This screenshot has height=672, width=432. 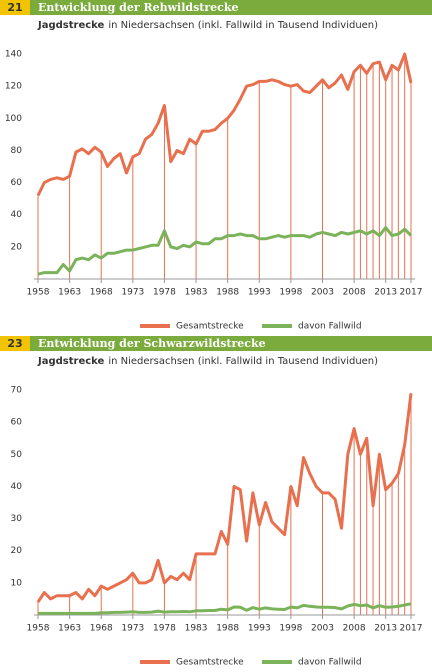 I want to click on chart-title: Entwicklung der Rehwildstrecke, so click(x=138, y=7).